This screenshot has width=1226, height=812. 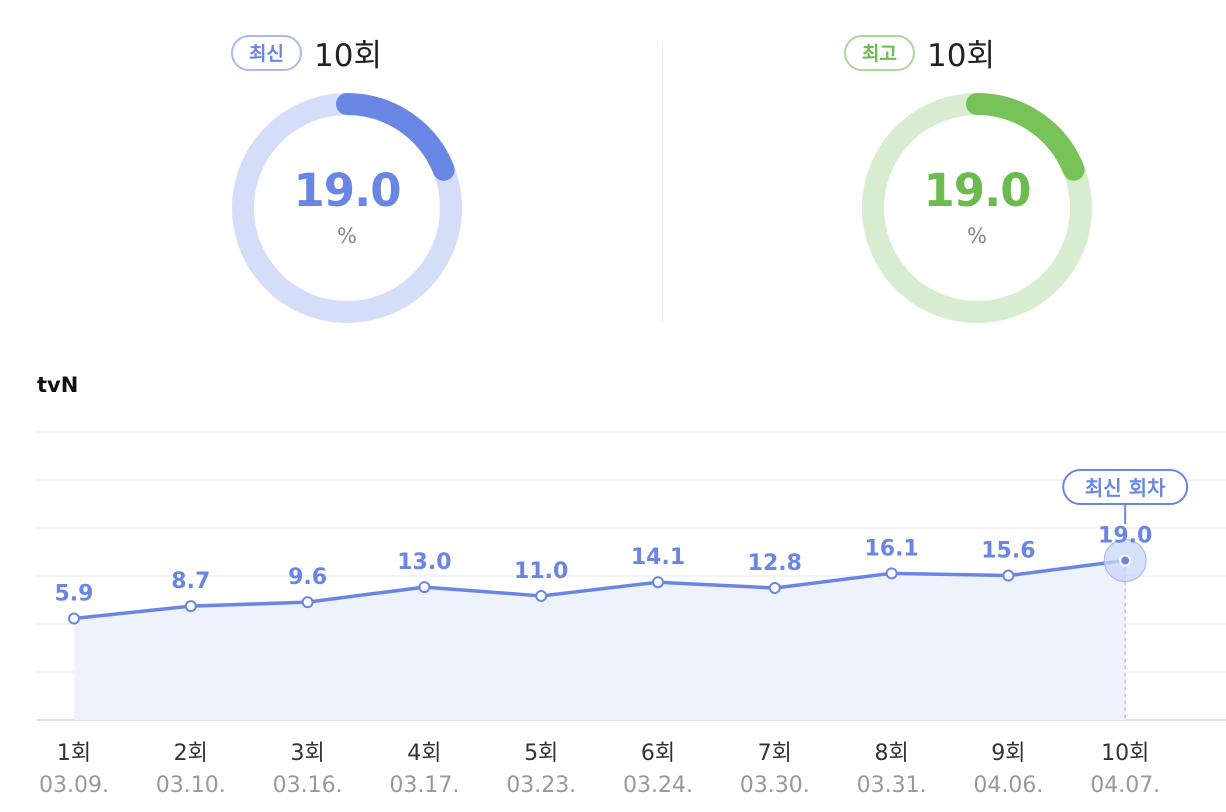 What do you see at coordinates (775, 785) in the screenshot?
I see `x-tick-date: 03.30.` at bounding box center [775, 785].